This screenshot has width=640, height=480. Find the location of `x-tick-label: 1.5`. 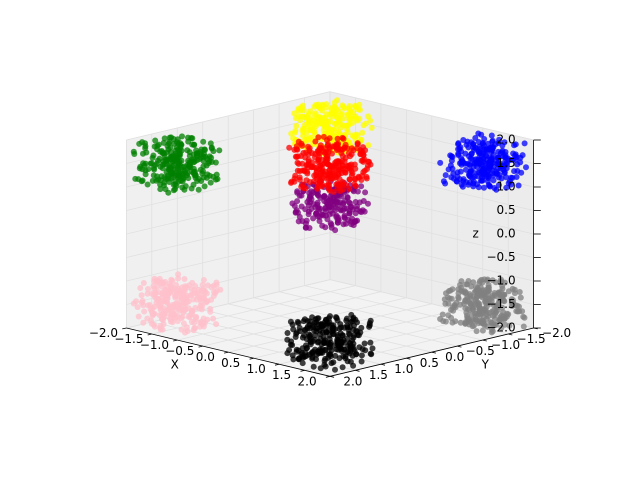

x-tick-label: 1.5 is located at coordinates (281, 375).